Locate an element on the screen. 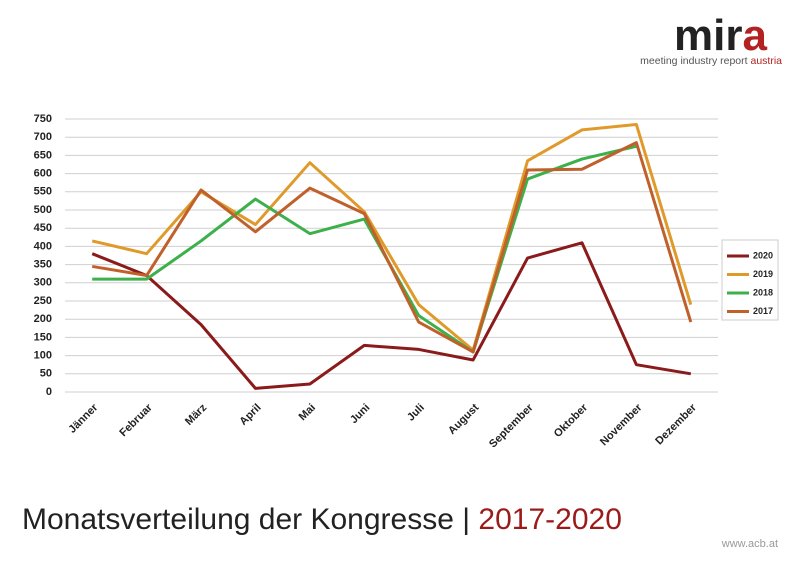 Image resolution: width=800 pixels, height=563 pixels. y-tick-label: 350 is located at coordinates (43, 265).